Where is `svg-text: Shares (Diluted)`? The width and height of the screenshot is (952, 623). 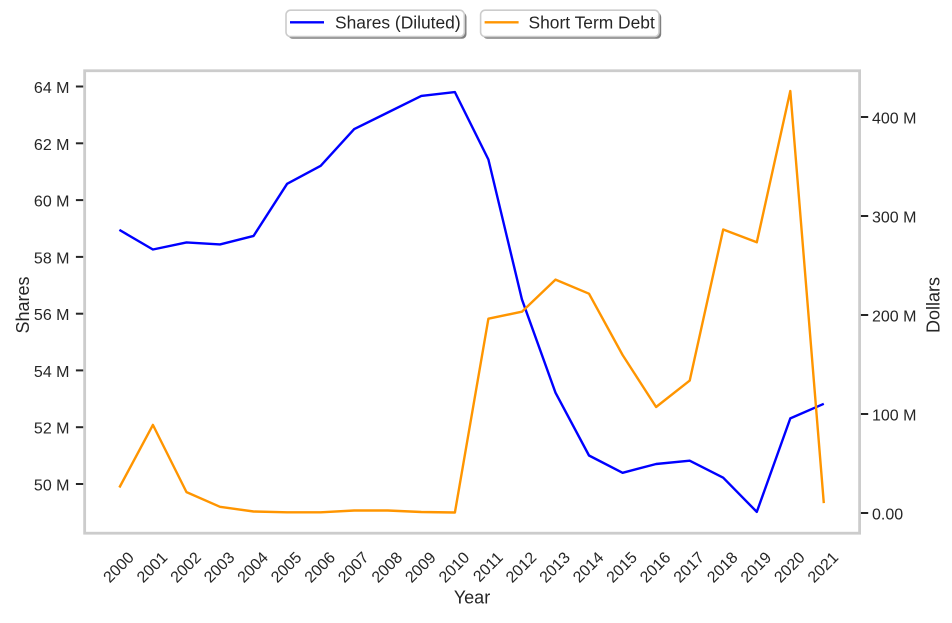
svg-text: Shares (Diluted) is located at coordinates (398, 23).